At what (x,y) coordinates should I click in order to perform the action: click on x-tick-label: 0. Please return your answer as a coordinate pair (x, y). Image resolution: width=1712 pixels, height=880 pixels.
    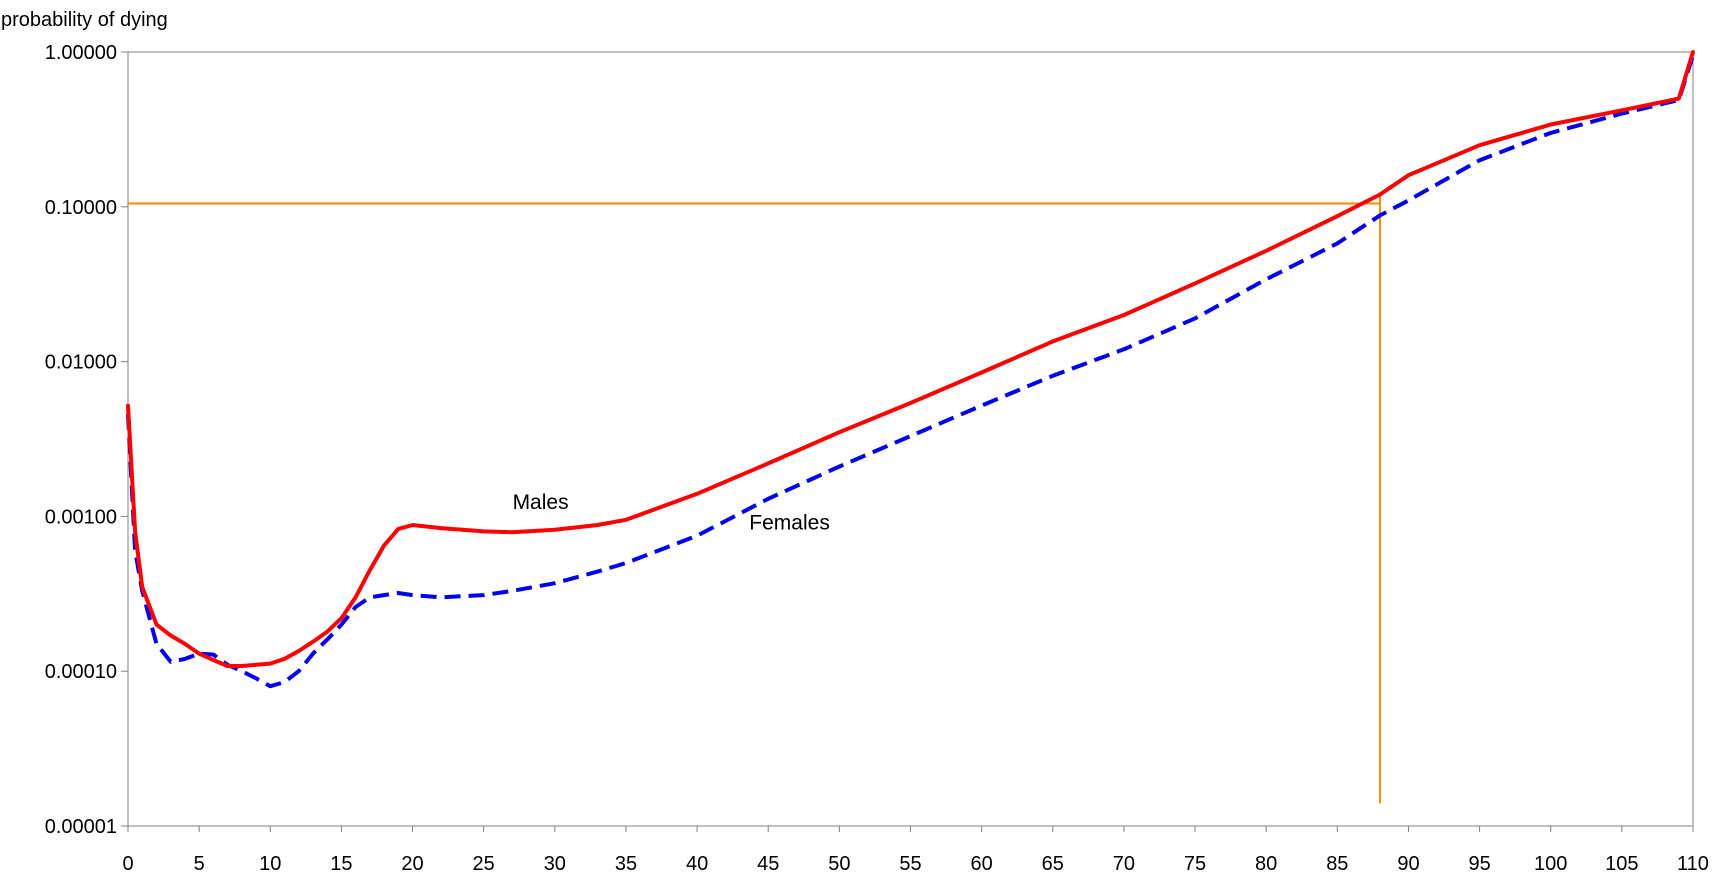
    Looking at the image, I should click on (127, 864).